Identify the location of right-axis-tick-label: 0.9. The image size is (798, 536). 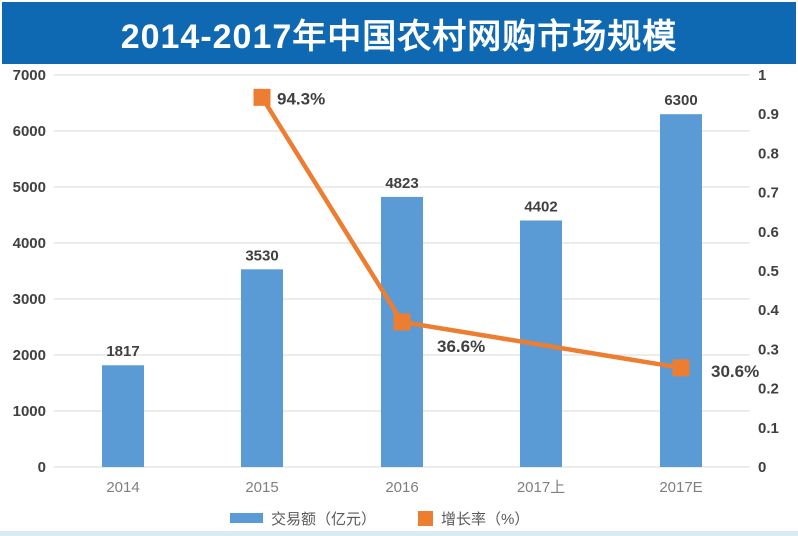
(768, 114).